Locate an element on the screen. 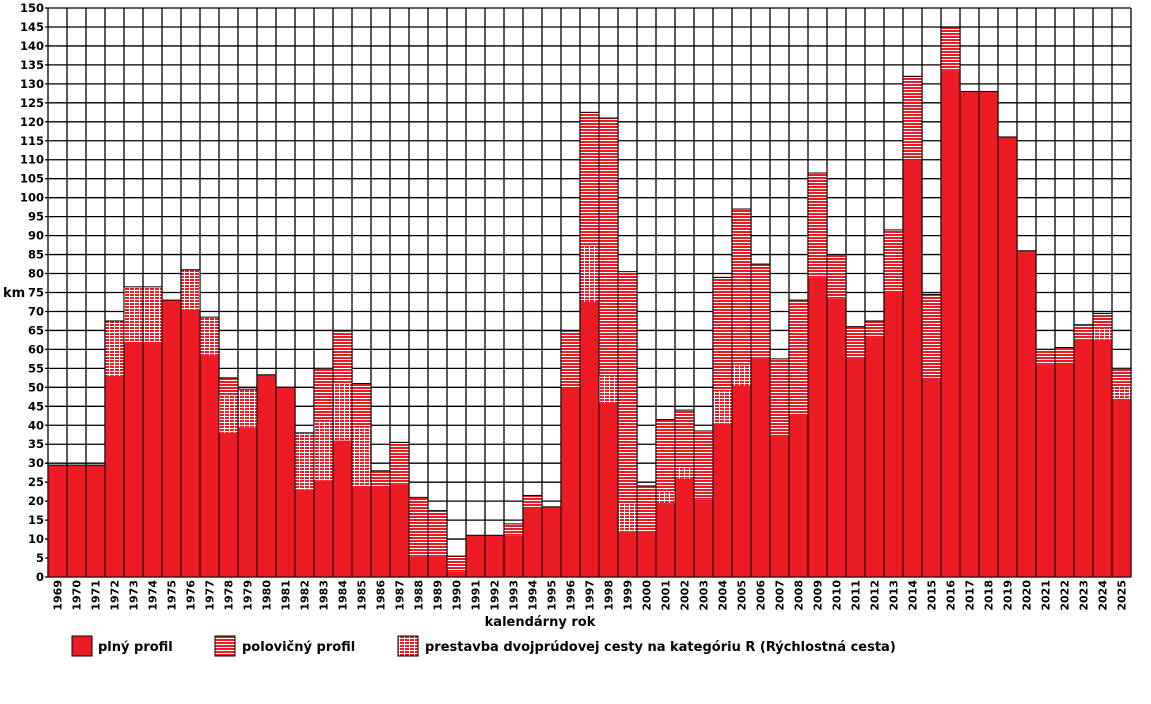 The width and height of the screenshot is (1151, 704). x-tick-label: 1981 is located at coordinates (286, 595).